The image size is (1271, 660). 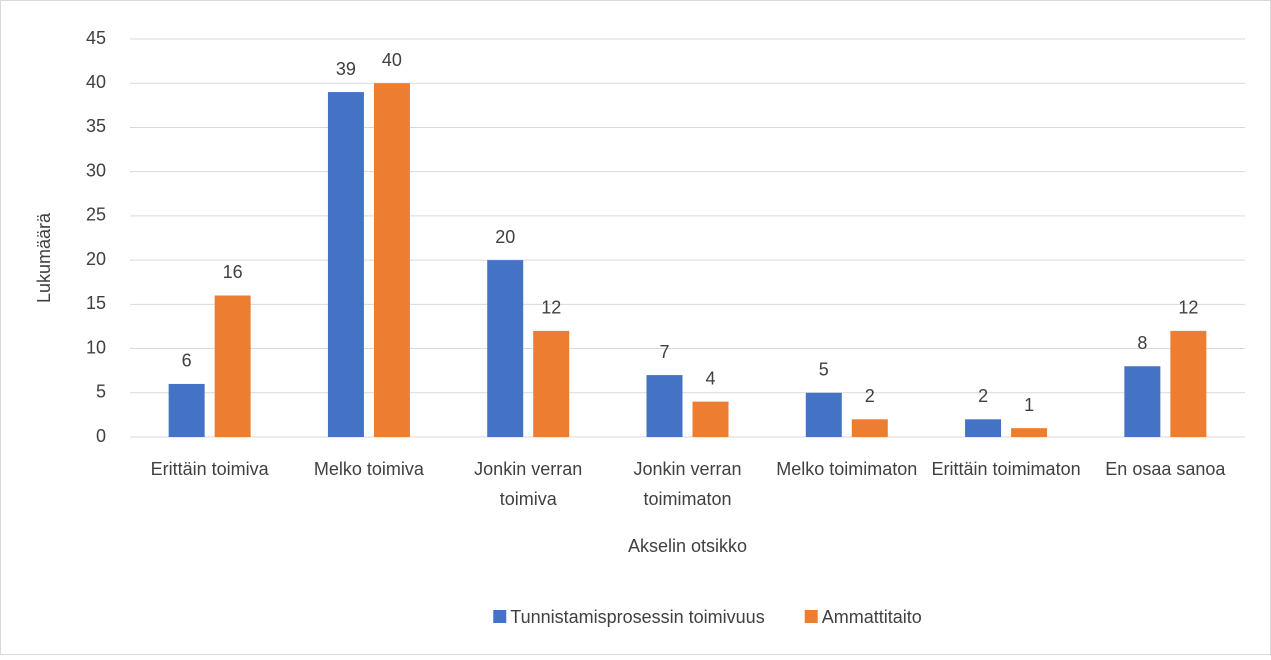 What do you see at coordinates (346, 69) in the screenshot?
I see `data-label: 39` at bounding box center [346, 69].